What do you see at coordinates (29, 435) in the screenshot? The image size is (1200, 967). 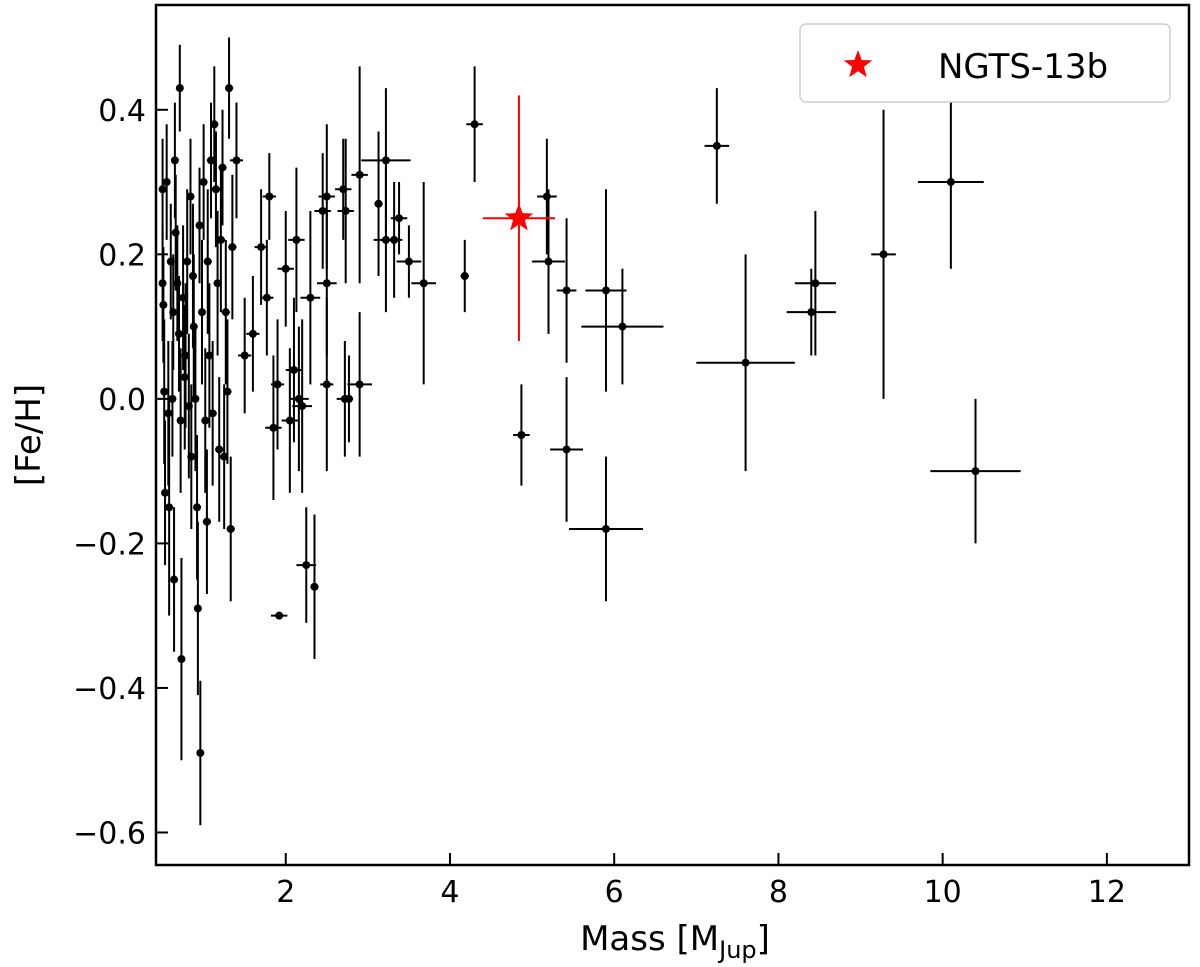 I see `y-axis-label: [Fe/H]` at bounding box center [29, 435].